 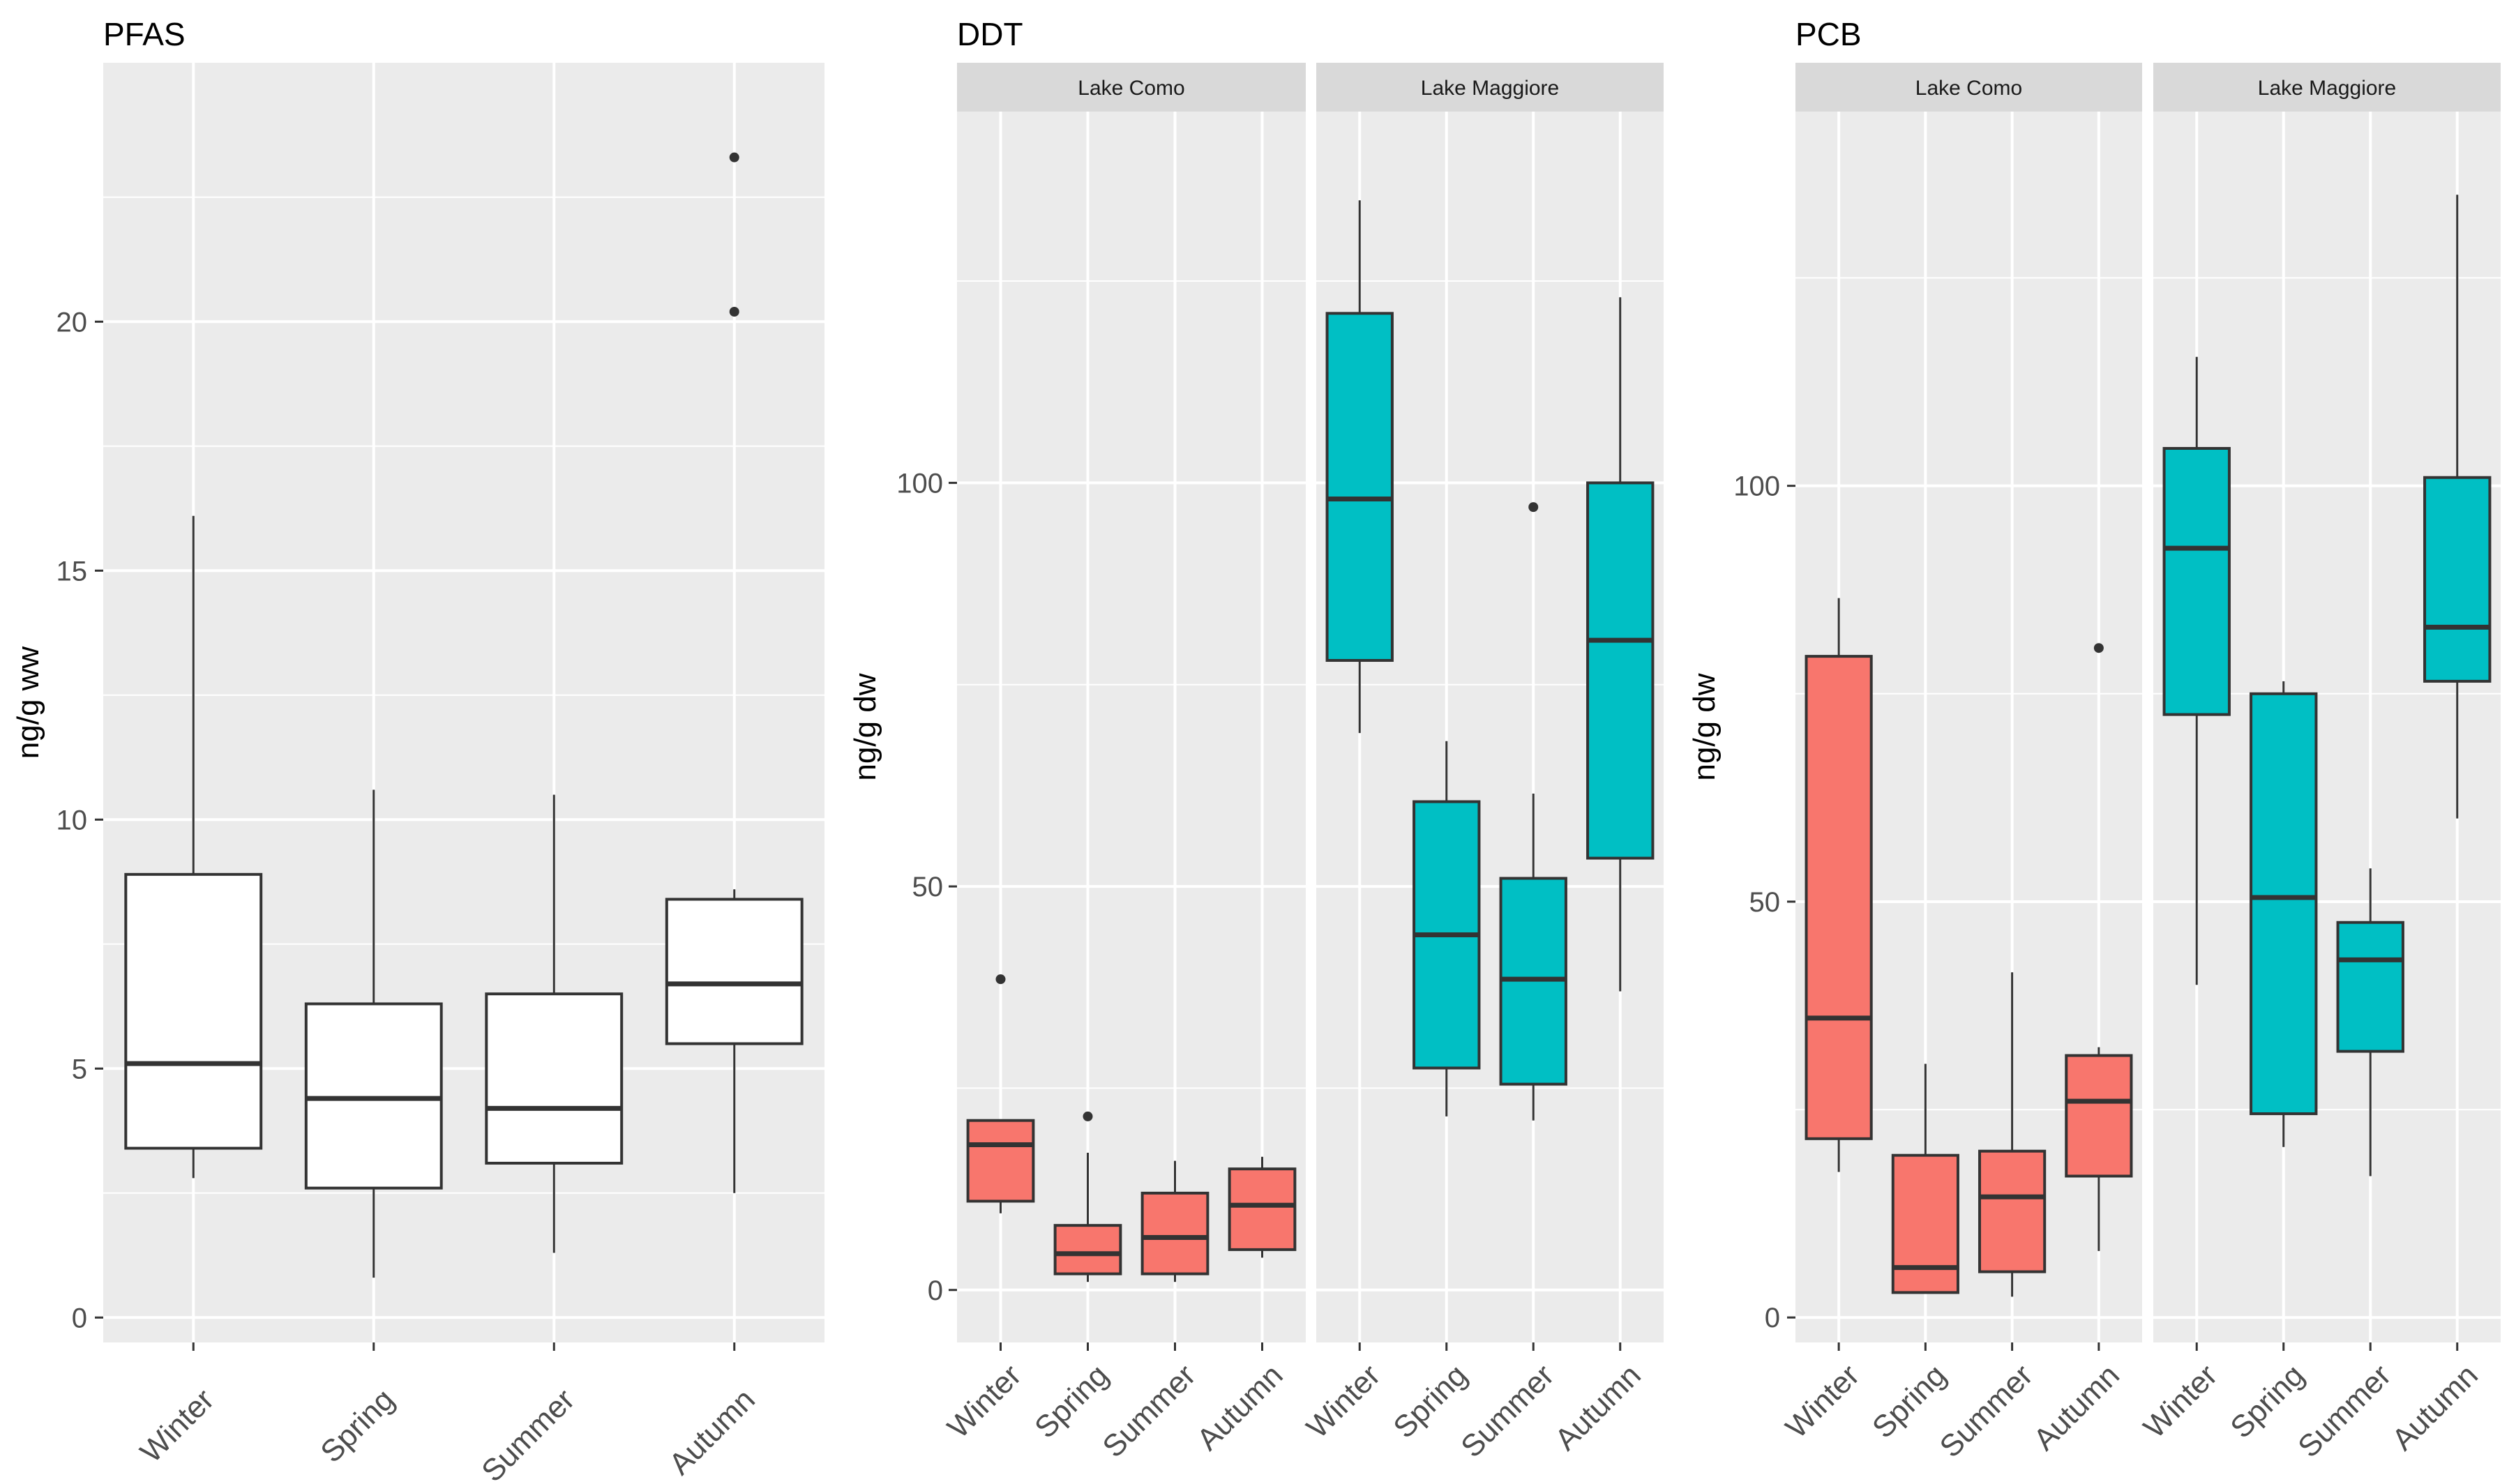 I want to click on box-summer, so click(x=554, y=1023).